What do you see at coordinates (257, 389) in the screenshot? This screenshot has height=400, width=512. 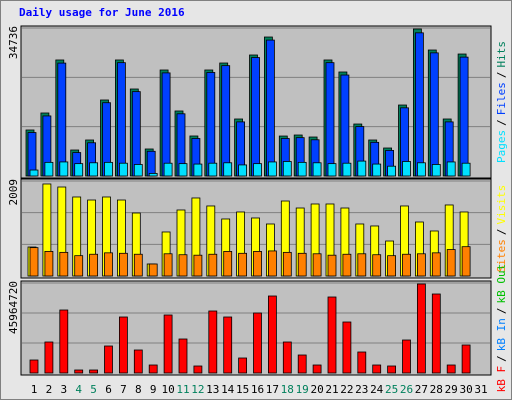 I see `x-tick-label: 16` at bounding box center [257, 389].